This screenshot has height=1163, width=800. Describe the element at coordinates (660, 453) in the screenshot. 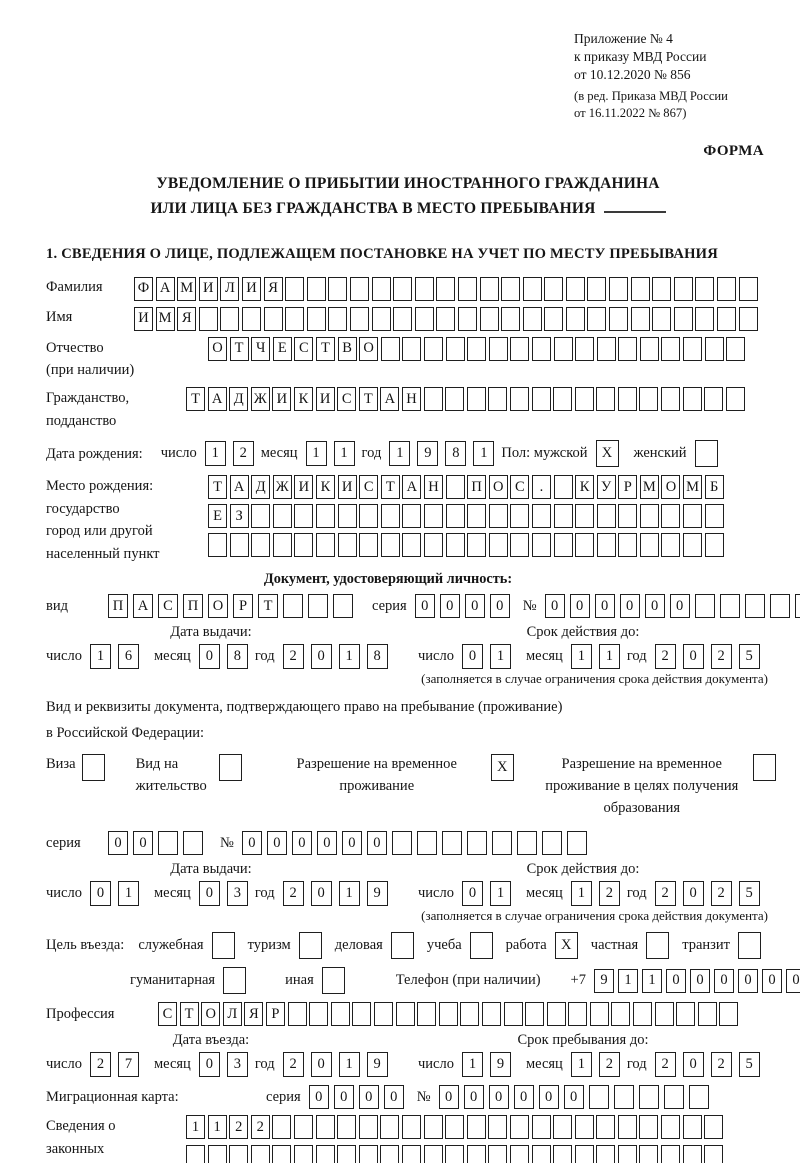

I see `sex-female-label: женский` at that location.